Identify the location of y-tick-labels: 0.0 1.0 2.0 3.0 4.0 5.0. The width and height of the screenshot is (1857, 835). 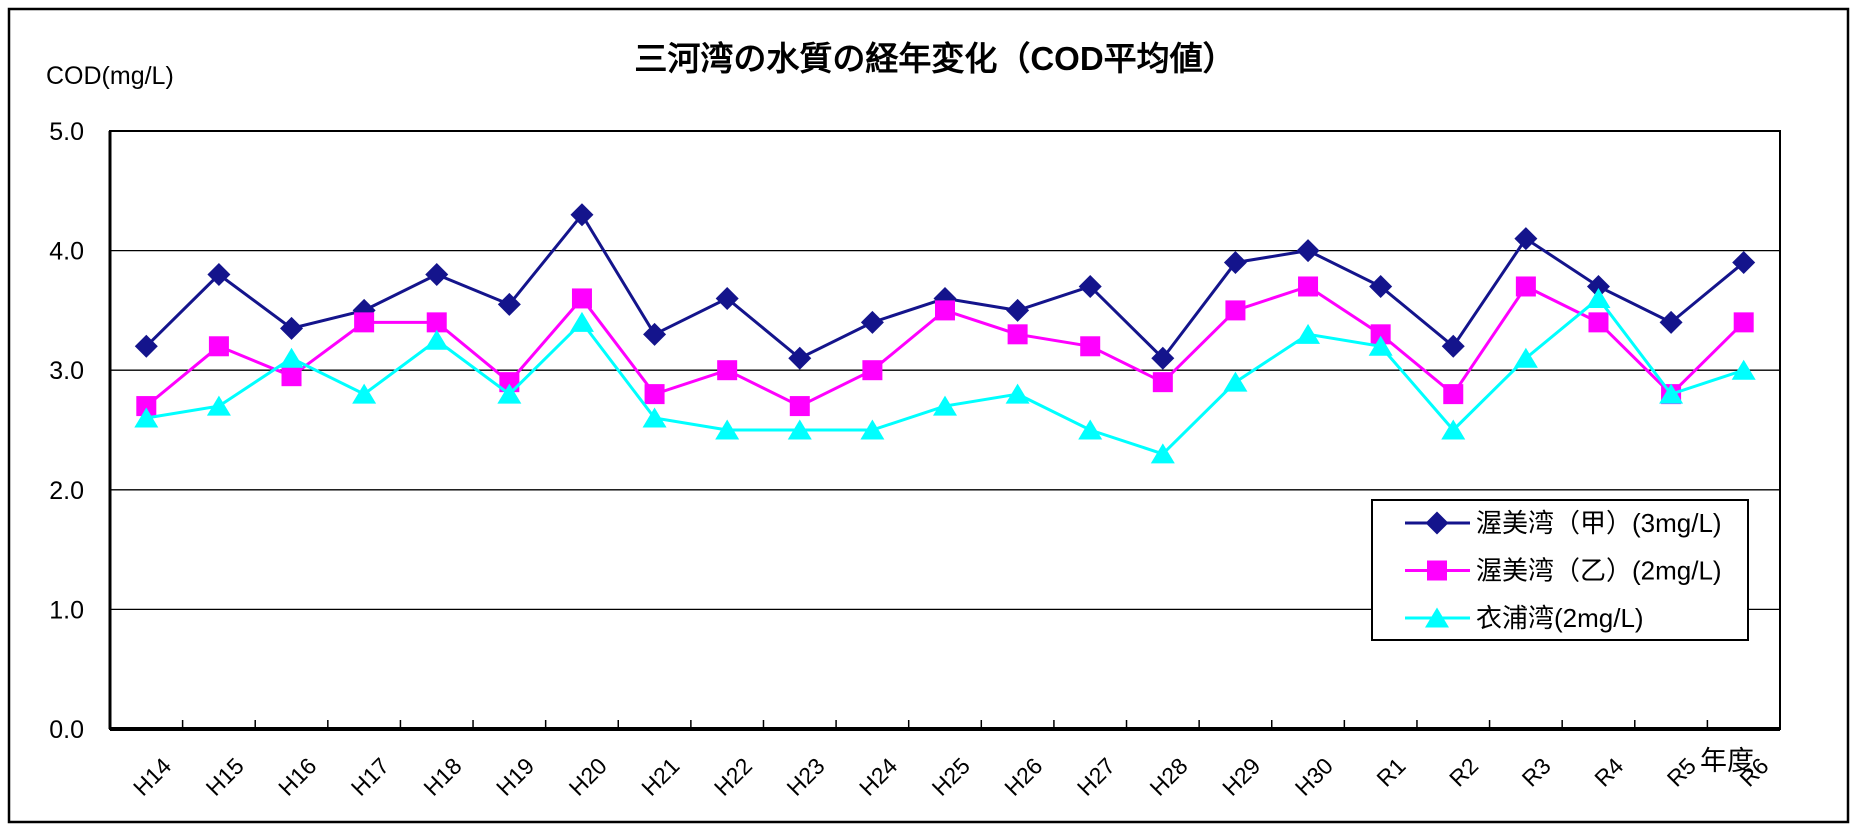
(66, 431).